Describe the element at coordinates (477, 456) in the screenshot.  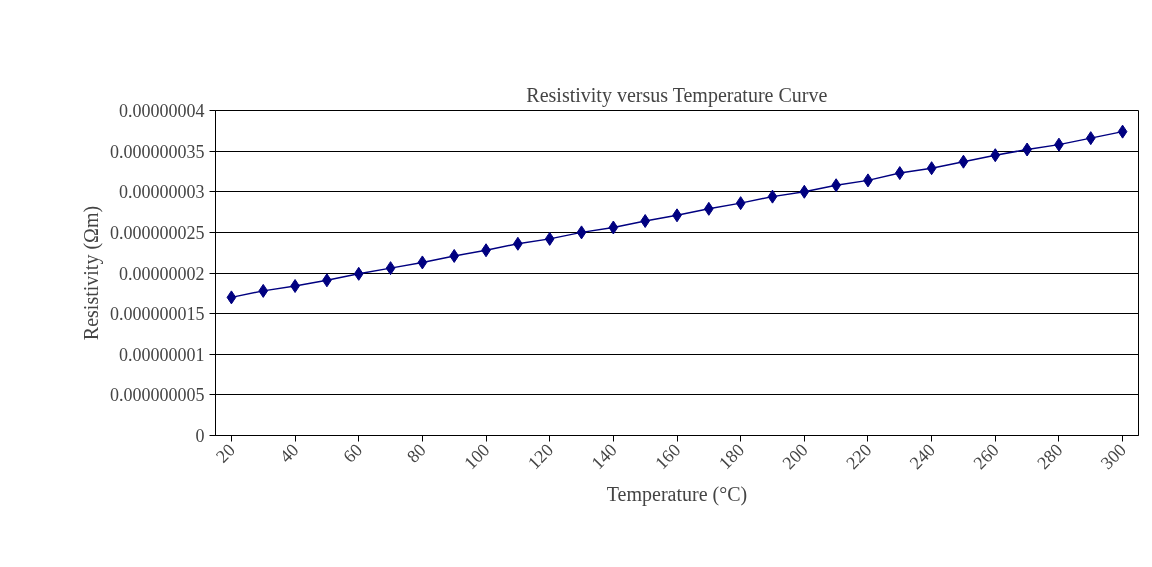
I see `x-tick-label: 100` at that location.